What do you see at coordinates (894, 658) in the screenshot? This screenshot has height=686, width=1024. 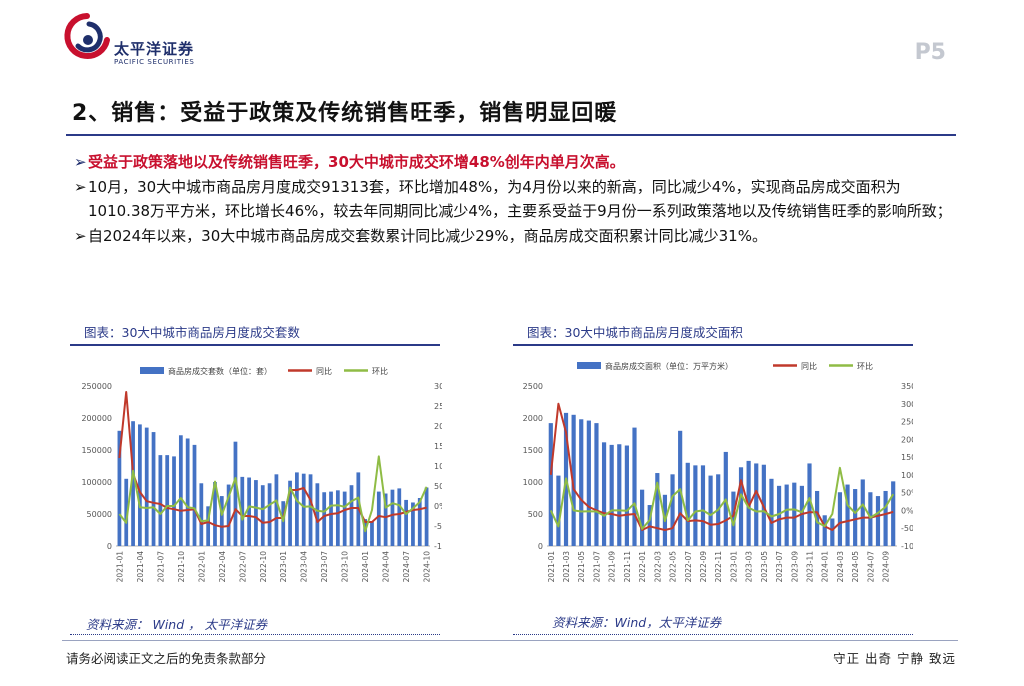 I see `company-motto: 守正 出奇 宁静 致远` at bounding box center [894, 658].